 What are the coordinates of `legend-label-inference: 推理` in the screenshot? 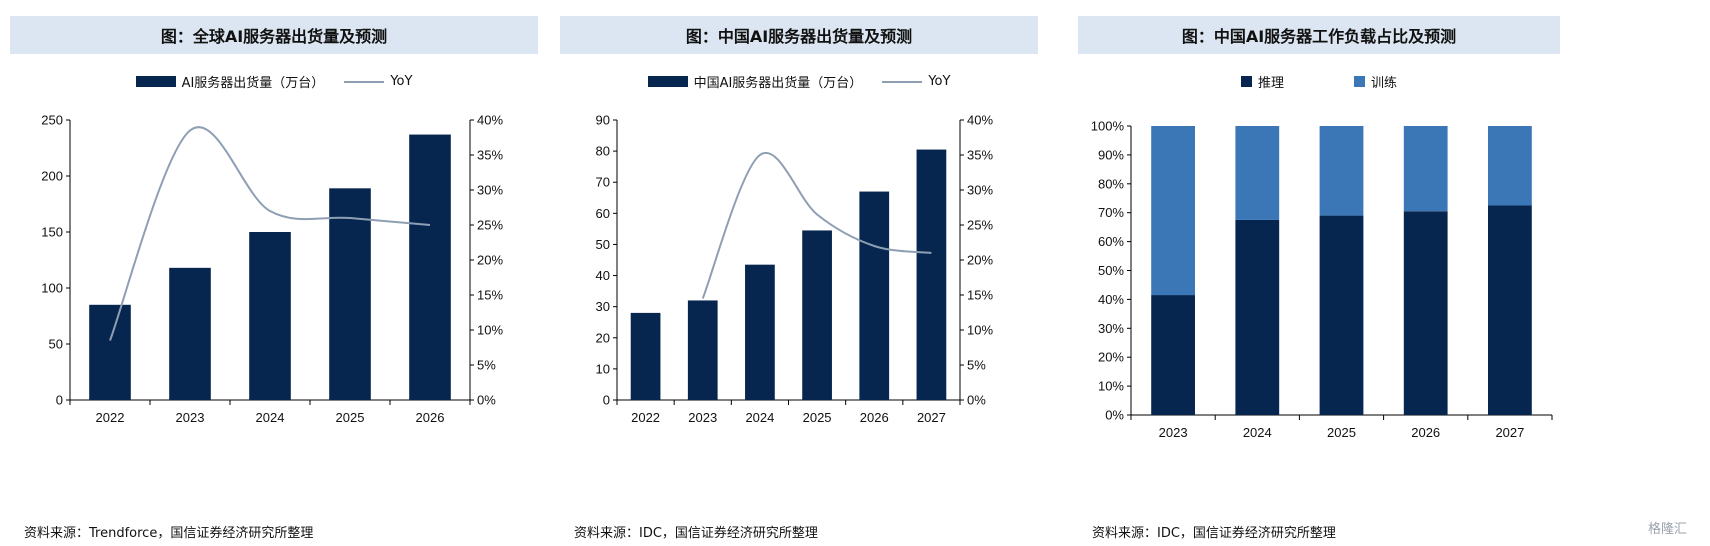 It's located at (1270, 83).